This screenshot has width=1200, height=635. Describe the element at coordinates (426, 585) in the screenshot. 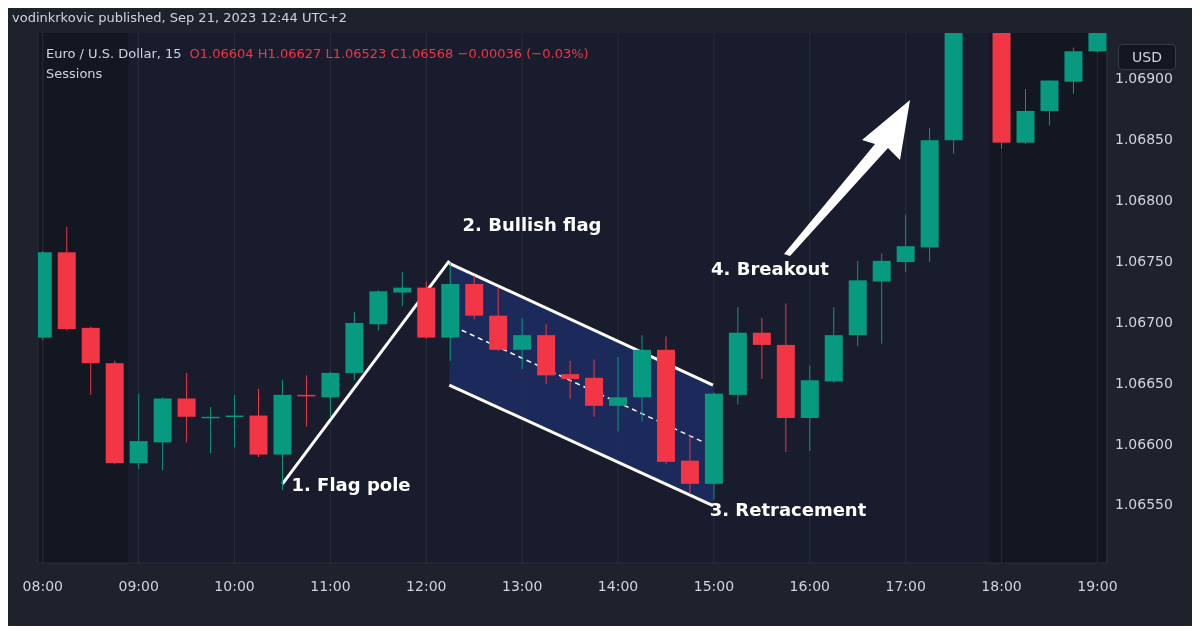

I see `x-tick-label: 12:00` at that location.